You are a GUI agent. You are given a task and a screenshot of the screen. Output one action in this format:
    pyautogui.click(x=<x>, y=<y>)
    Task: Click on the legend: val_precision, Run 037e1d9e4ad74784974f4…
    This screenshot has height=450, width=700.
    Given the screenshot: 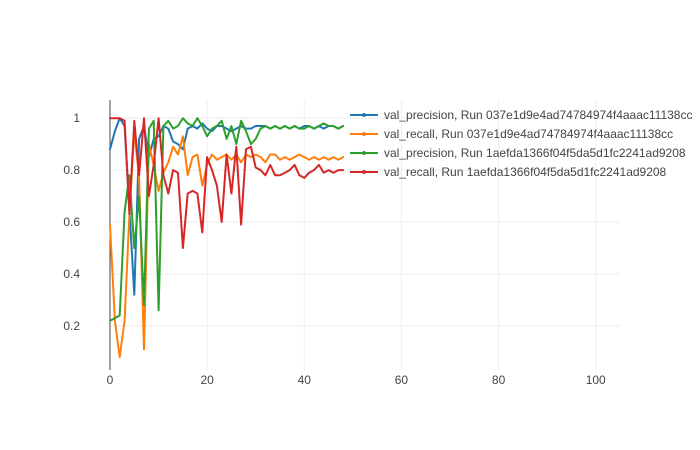 What is the action you would take?
    pyautogui.click(x=521, y=143)
    